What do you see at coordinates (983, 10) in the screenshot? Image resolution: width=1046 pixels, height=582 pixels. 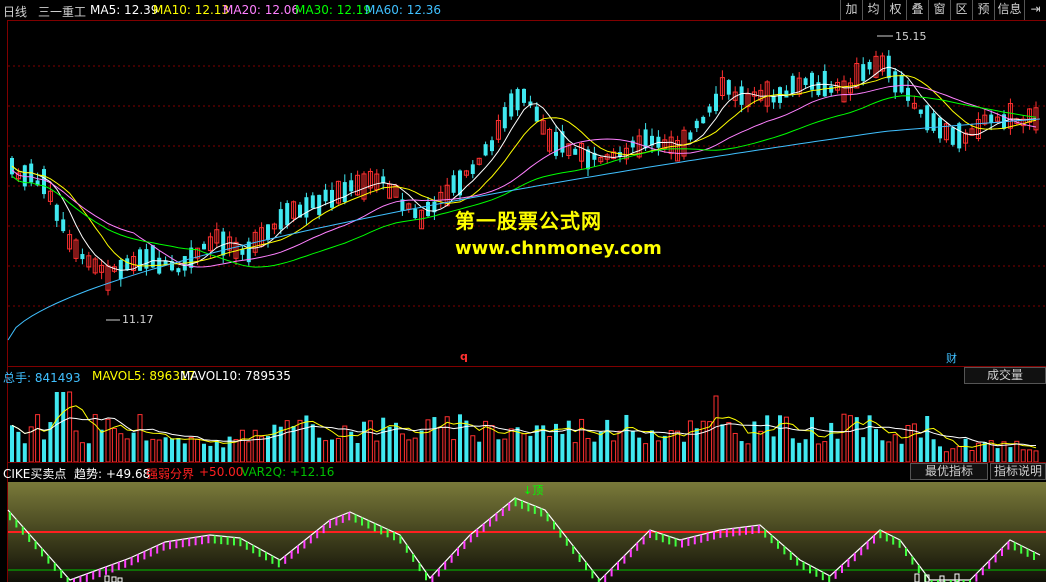 I see `toolbar-forecast-button: 预` at bounding box center [983, 10].